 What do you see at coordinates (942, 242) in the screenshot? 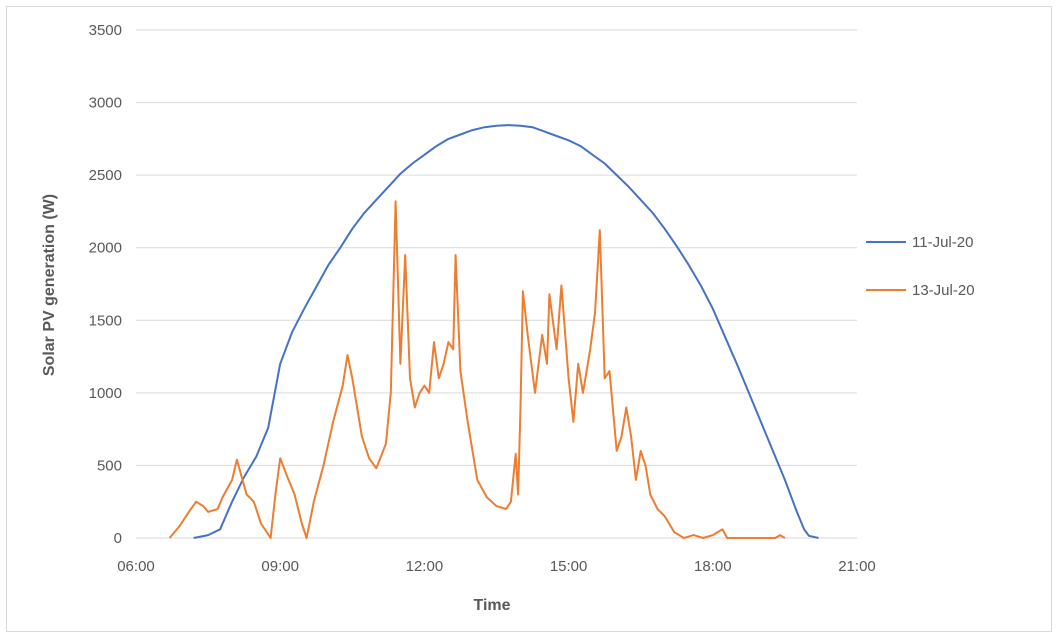
I see `legend-label: 11-Jul-20` at bounding box center [942, 242].